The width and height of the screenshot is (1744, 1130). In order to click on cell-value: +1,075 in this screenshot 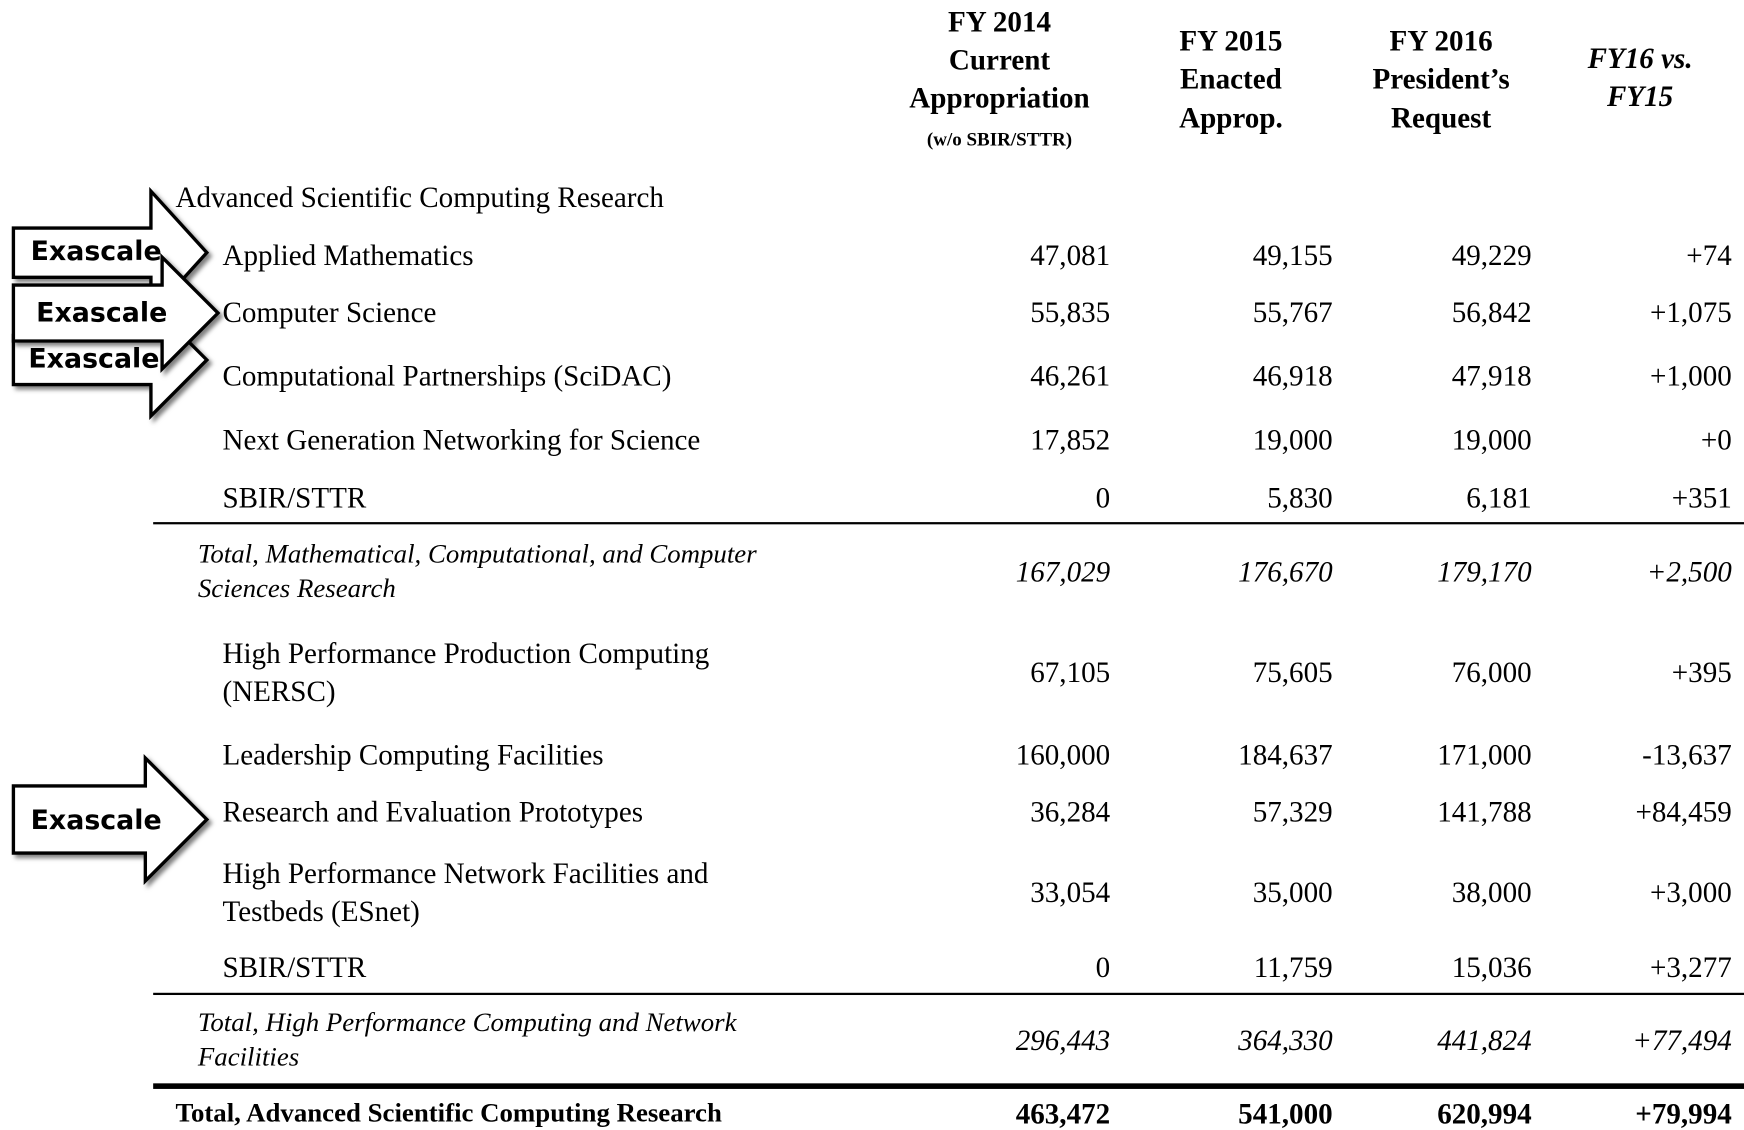, I will do `click(1690, 312)`.